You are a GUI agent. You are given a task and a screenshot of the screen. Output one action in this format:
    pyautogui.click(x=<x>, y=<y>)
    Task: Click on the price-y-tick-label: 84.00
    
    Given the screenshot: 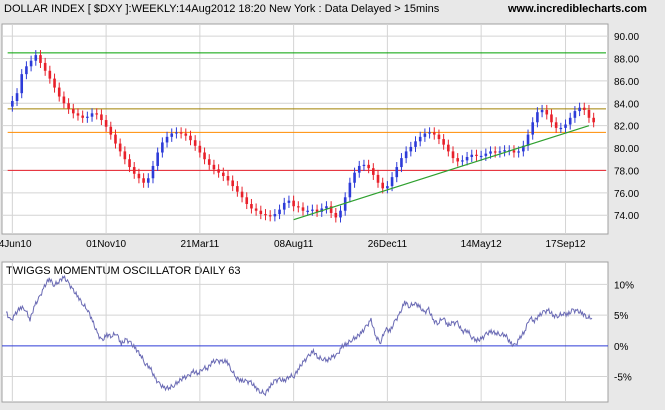 What is the action you would take?
    pyautogui.click(x=626, y=104)
    